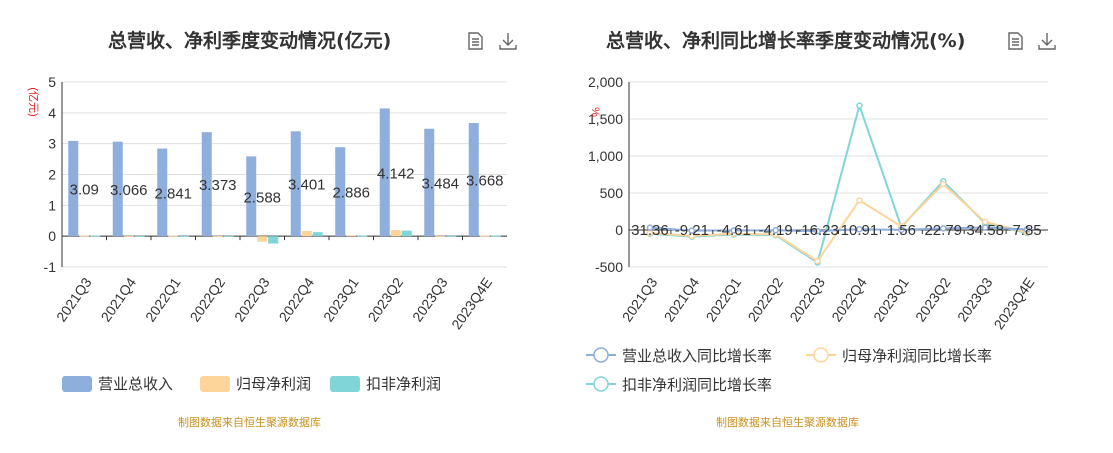 This screenshot has height=453, width=1113. Describe the element at coordinates (605, 119) in the screenshot. I see `y-tick-label: 1,500` at that location.